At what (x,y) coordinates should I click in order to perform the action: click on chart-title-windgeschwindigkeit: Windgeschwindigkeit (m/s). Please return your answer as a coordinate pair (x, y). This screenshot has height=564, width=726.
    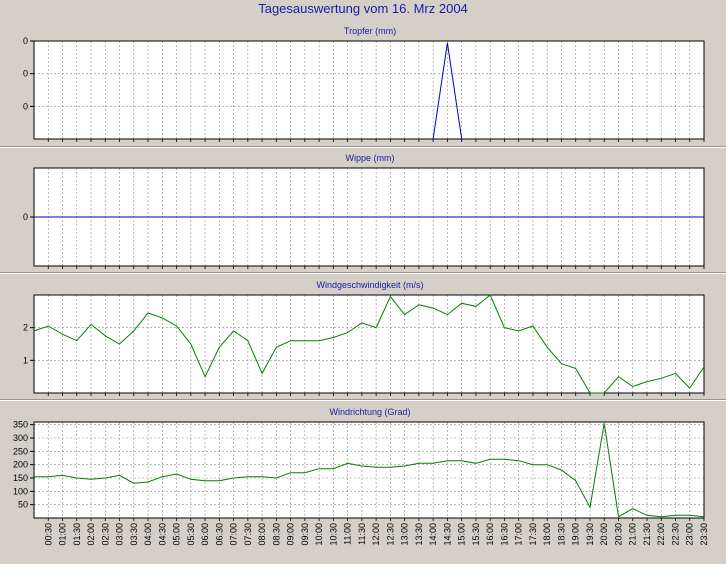
    Looking at the image, I should click on (369, 285).